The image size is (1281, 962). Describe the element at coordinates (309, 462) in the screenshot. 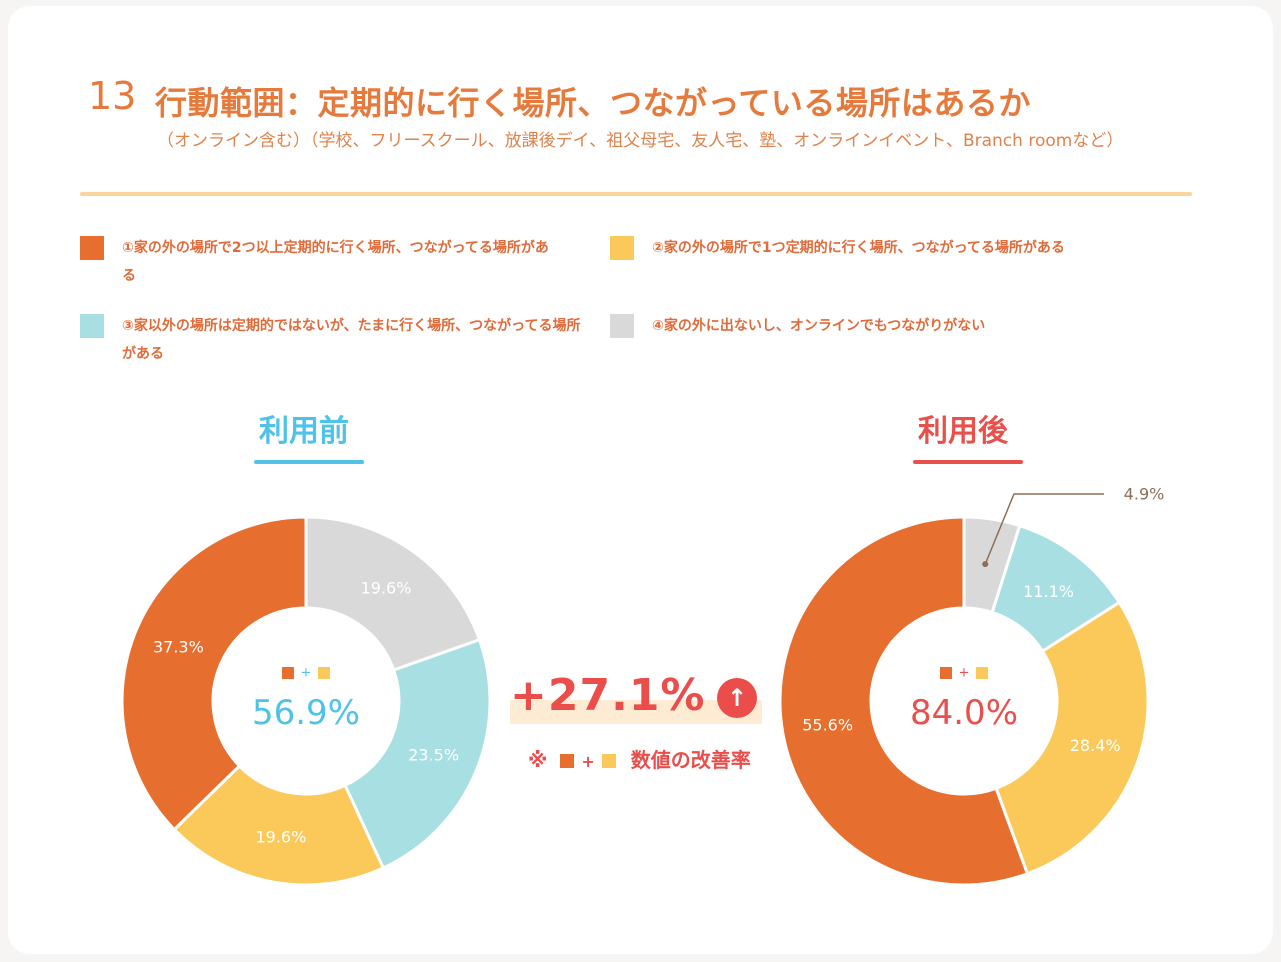

I see `chart-title-before-underline` at that location.